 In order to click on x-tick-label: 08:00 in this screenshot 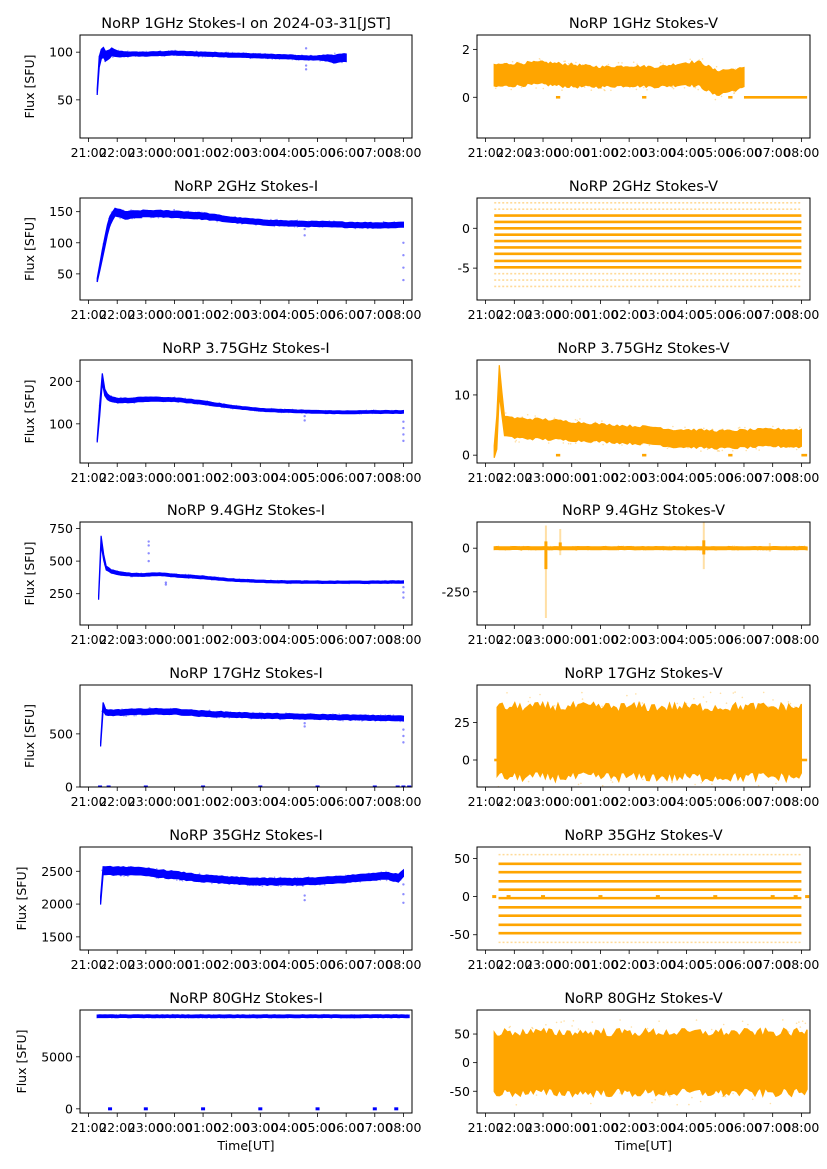, I will do `click(801, 964)`.